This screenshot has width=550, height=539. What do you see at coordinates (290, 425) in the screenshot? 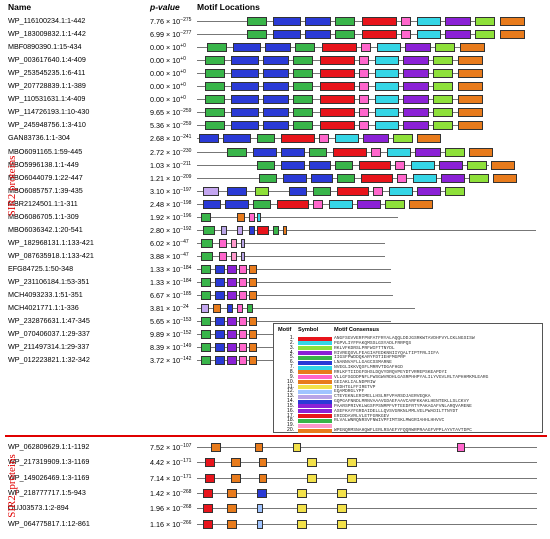
I see `legend-motif-number: 19.` at bounding box center [290, 425].